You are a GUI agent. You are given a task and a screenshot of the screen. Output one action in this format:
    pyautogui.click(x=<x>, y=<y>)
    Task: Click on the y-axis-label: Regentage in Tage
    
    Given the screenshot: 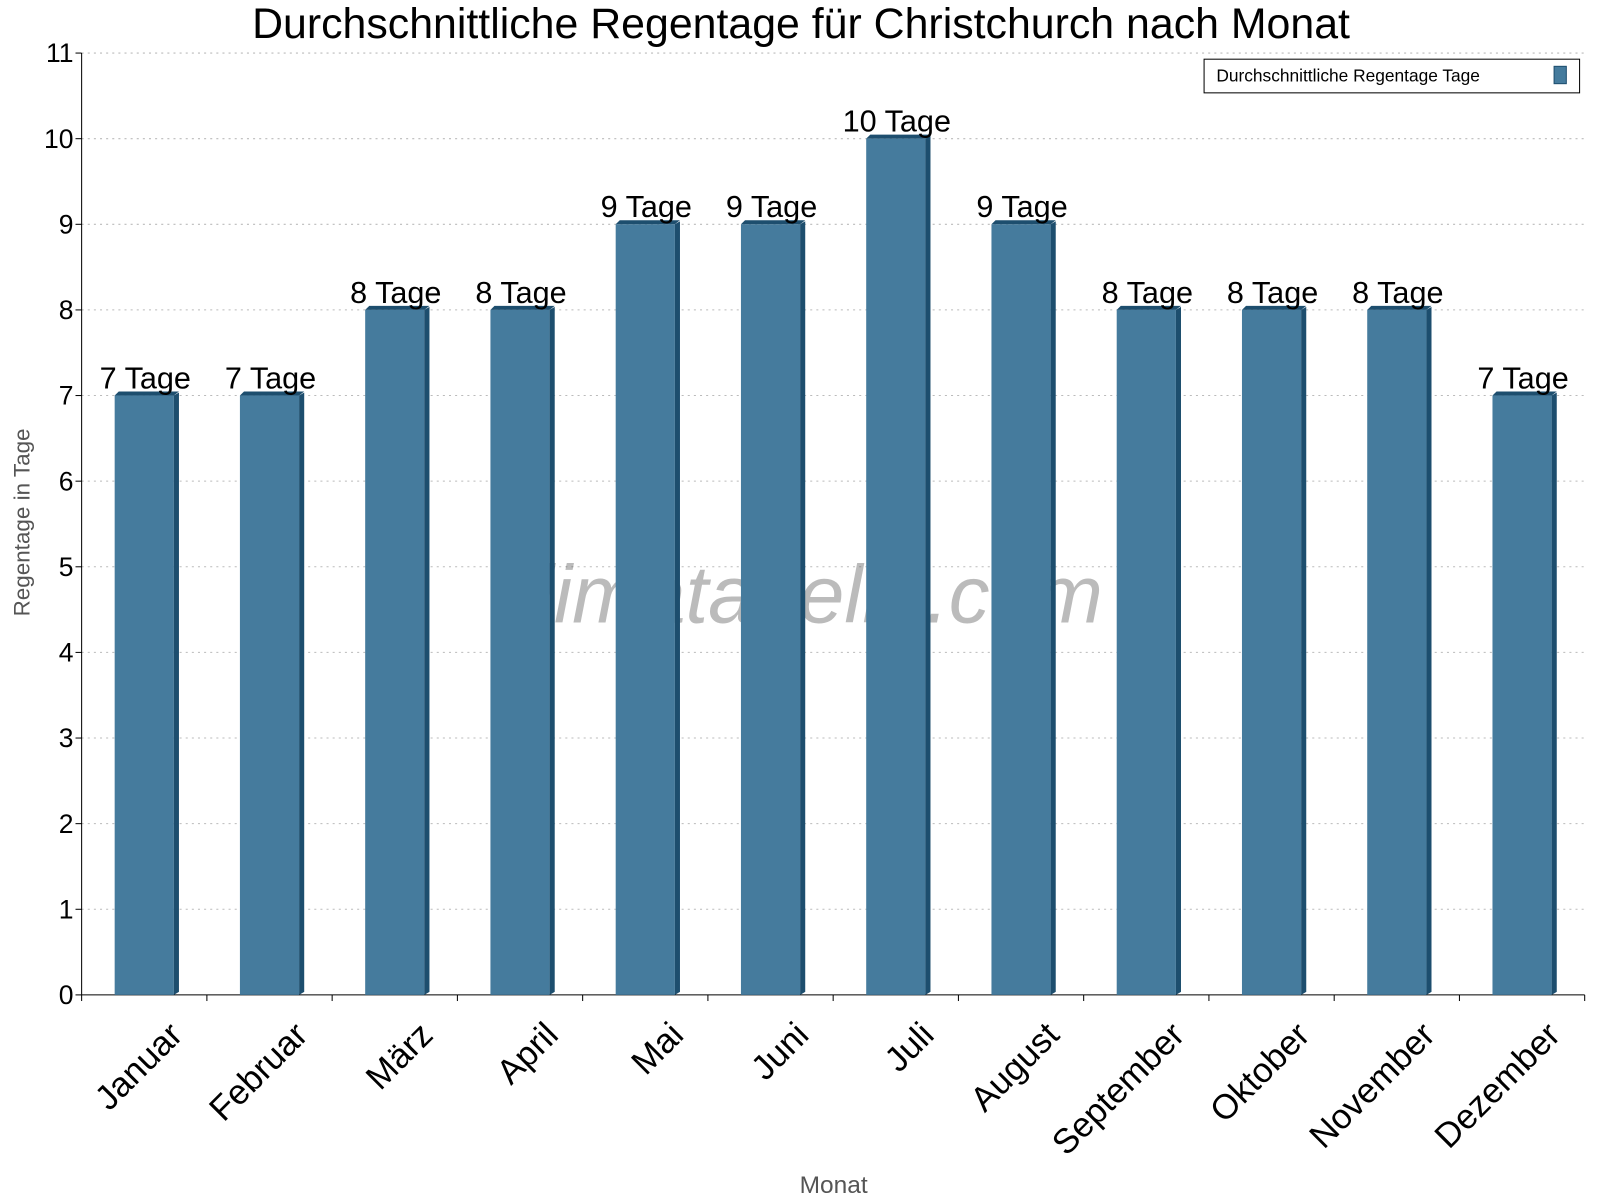 What is the action you would take?
    pyautogui.click(x=22, y=522)
    